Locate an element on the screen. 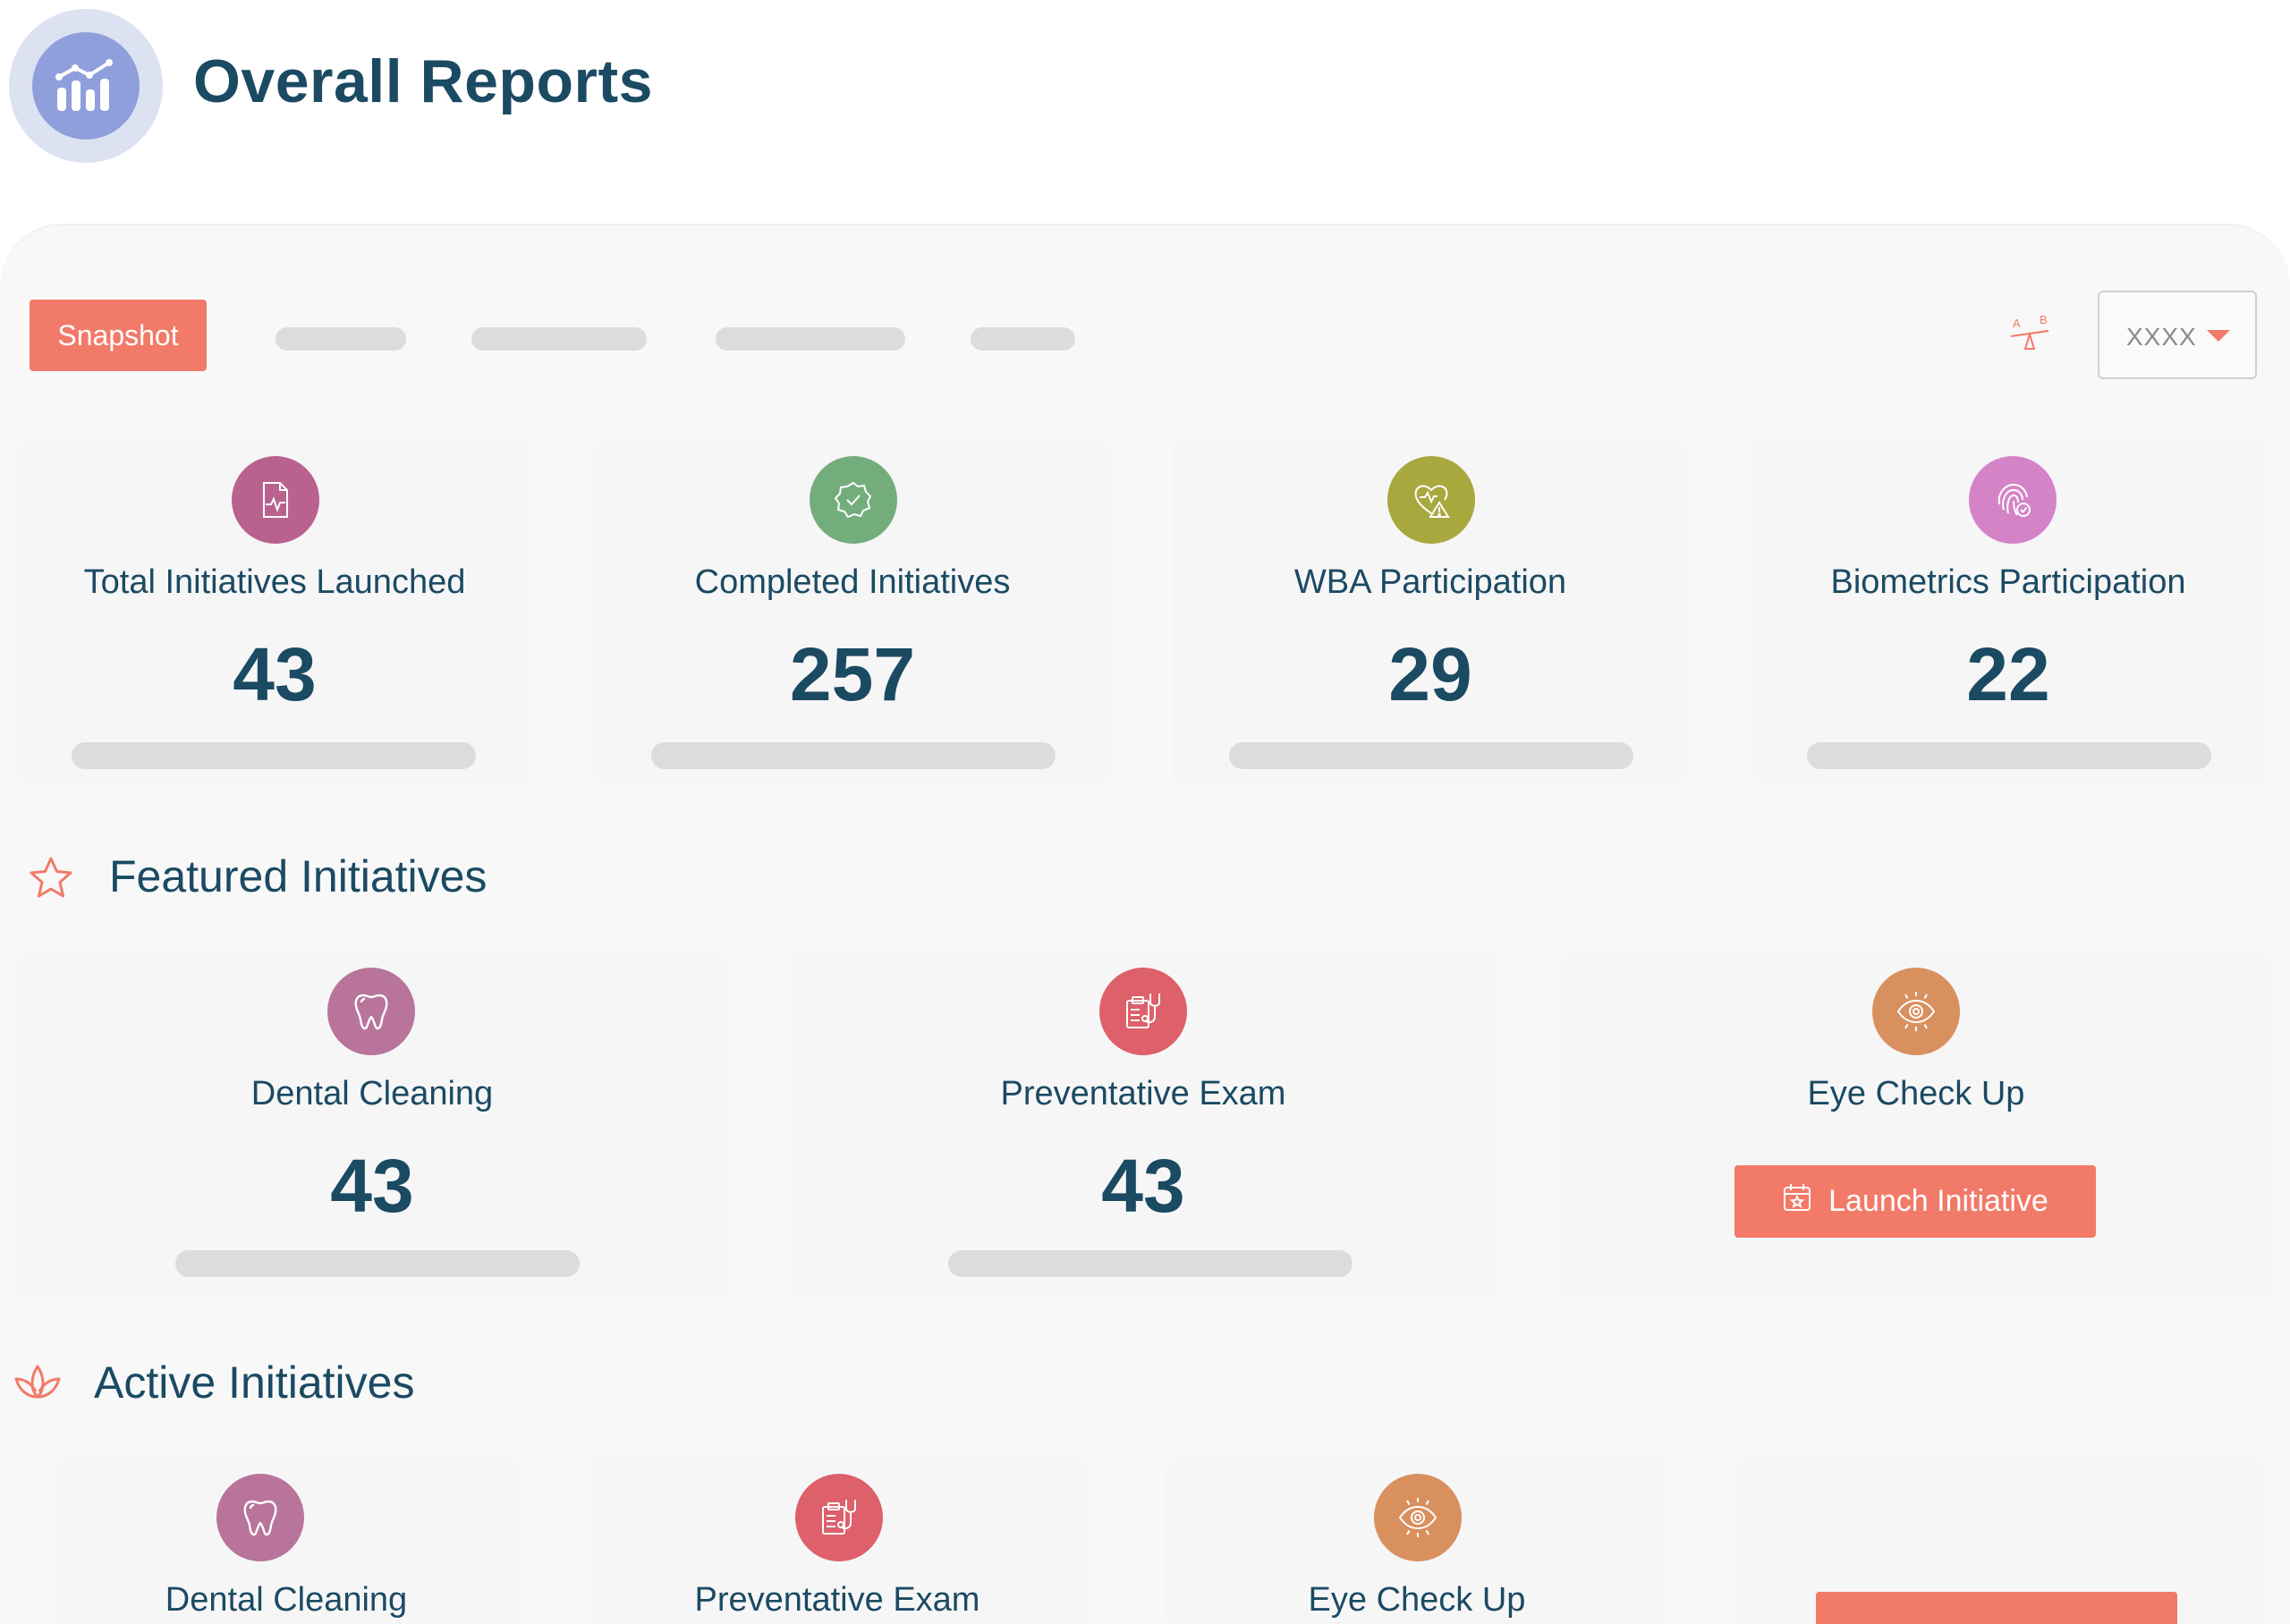 This screenshot has width=2290, height=1624. section-title-featured: Featured Initiatives is located at coordinates (298, 876).